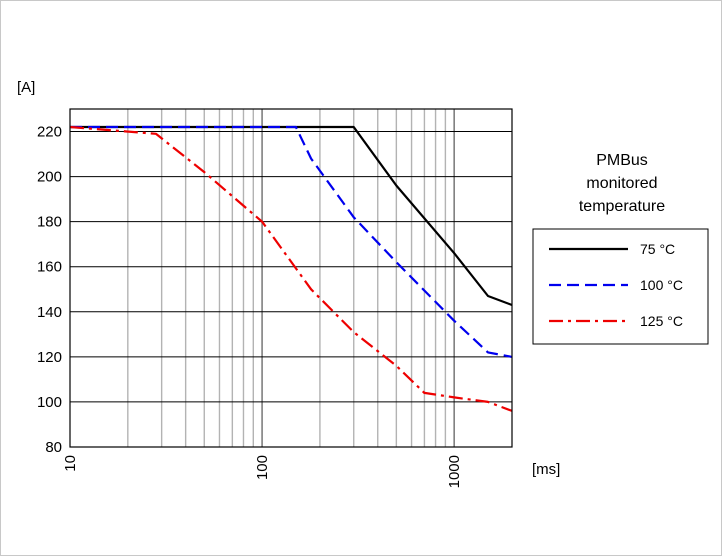  Describe the element at coordinates (262, 467) in the screenshot. I see `x-tick-label: 100` at that location.